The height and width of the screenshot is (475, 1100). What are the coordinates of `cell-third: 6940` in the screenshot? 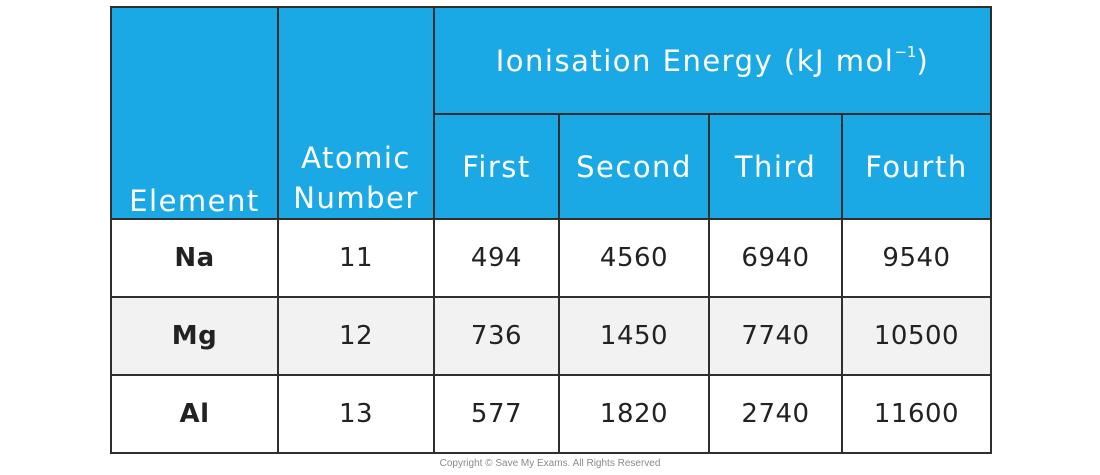 It's located at (775, 258).